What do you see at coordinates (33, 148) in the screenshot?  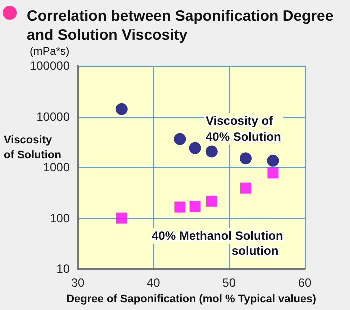 I see `y-axis-title: Viscosity of Solution` at bounding box center [33, 148].